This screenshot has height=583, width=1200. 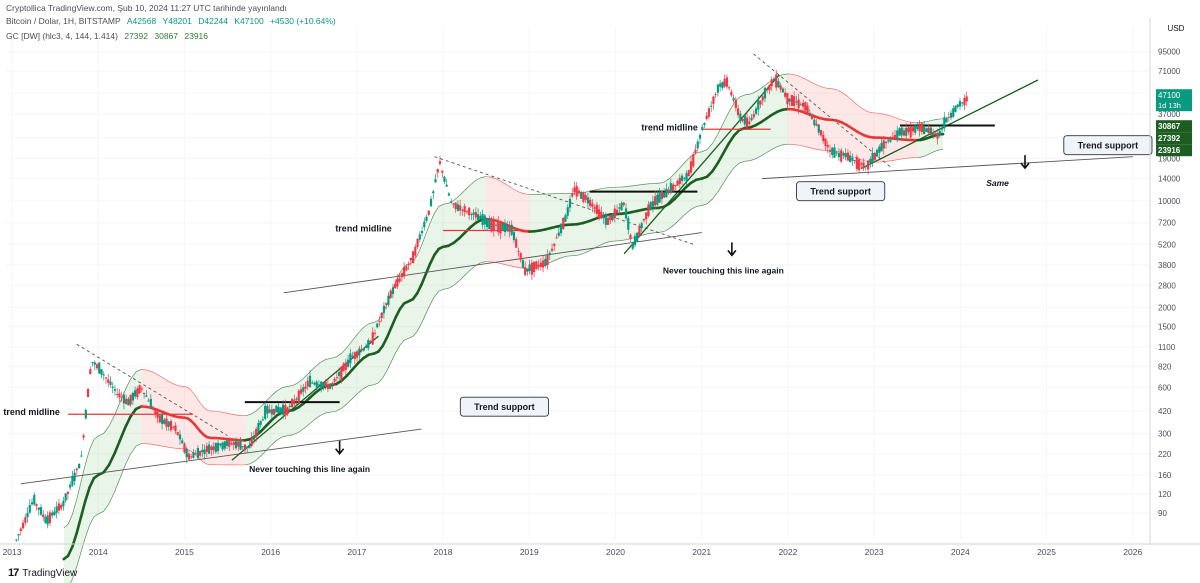 What do you see at coordinates (1174, 150) in the screenshot?
I see `indicator-value-tag` at bounding box center [1174, 150].